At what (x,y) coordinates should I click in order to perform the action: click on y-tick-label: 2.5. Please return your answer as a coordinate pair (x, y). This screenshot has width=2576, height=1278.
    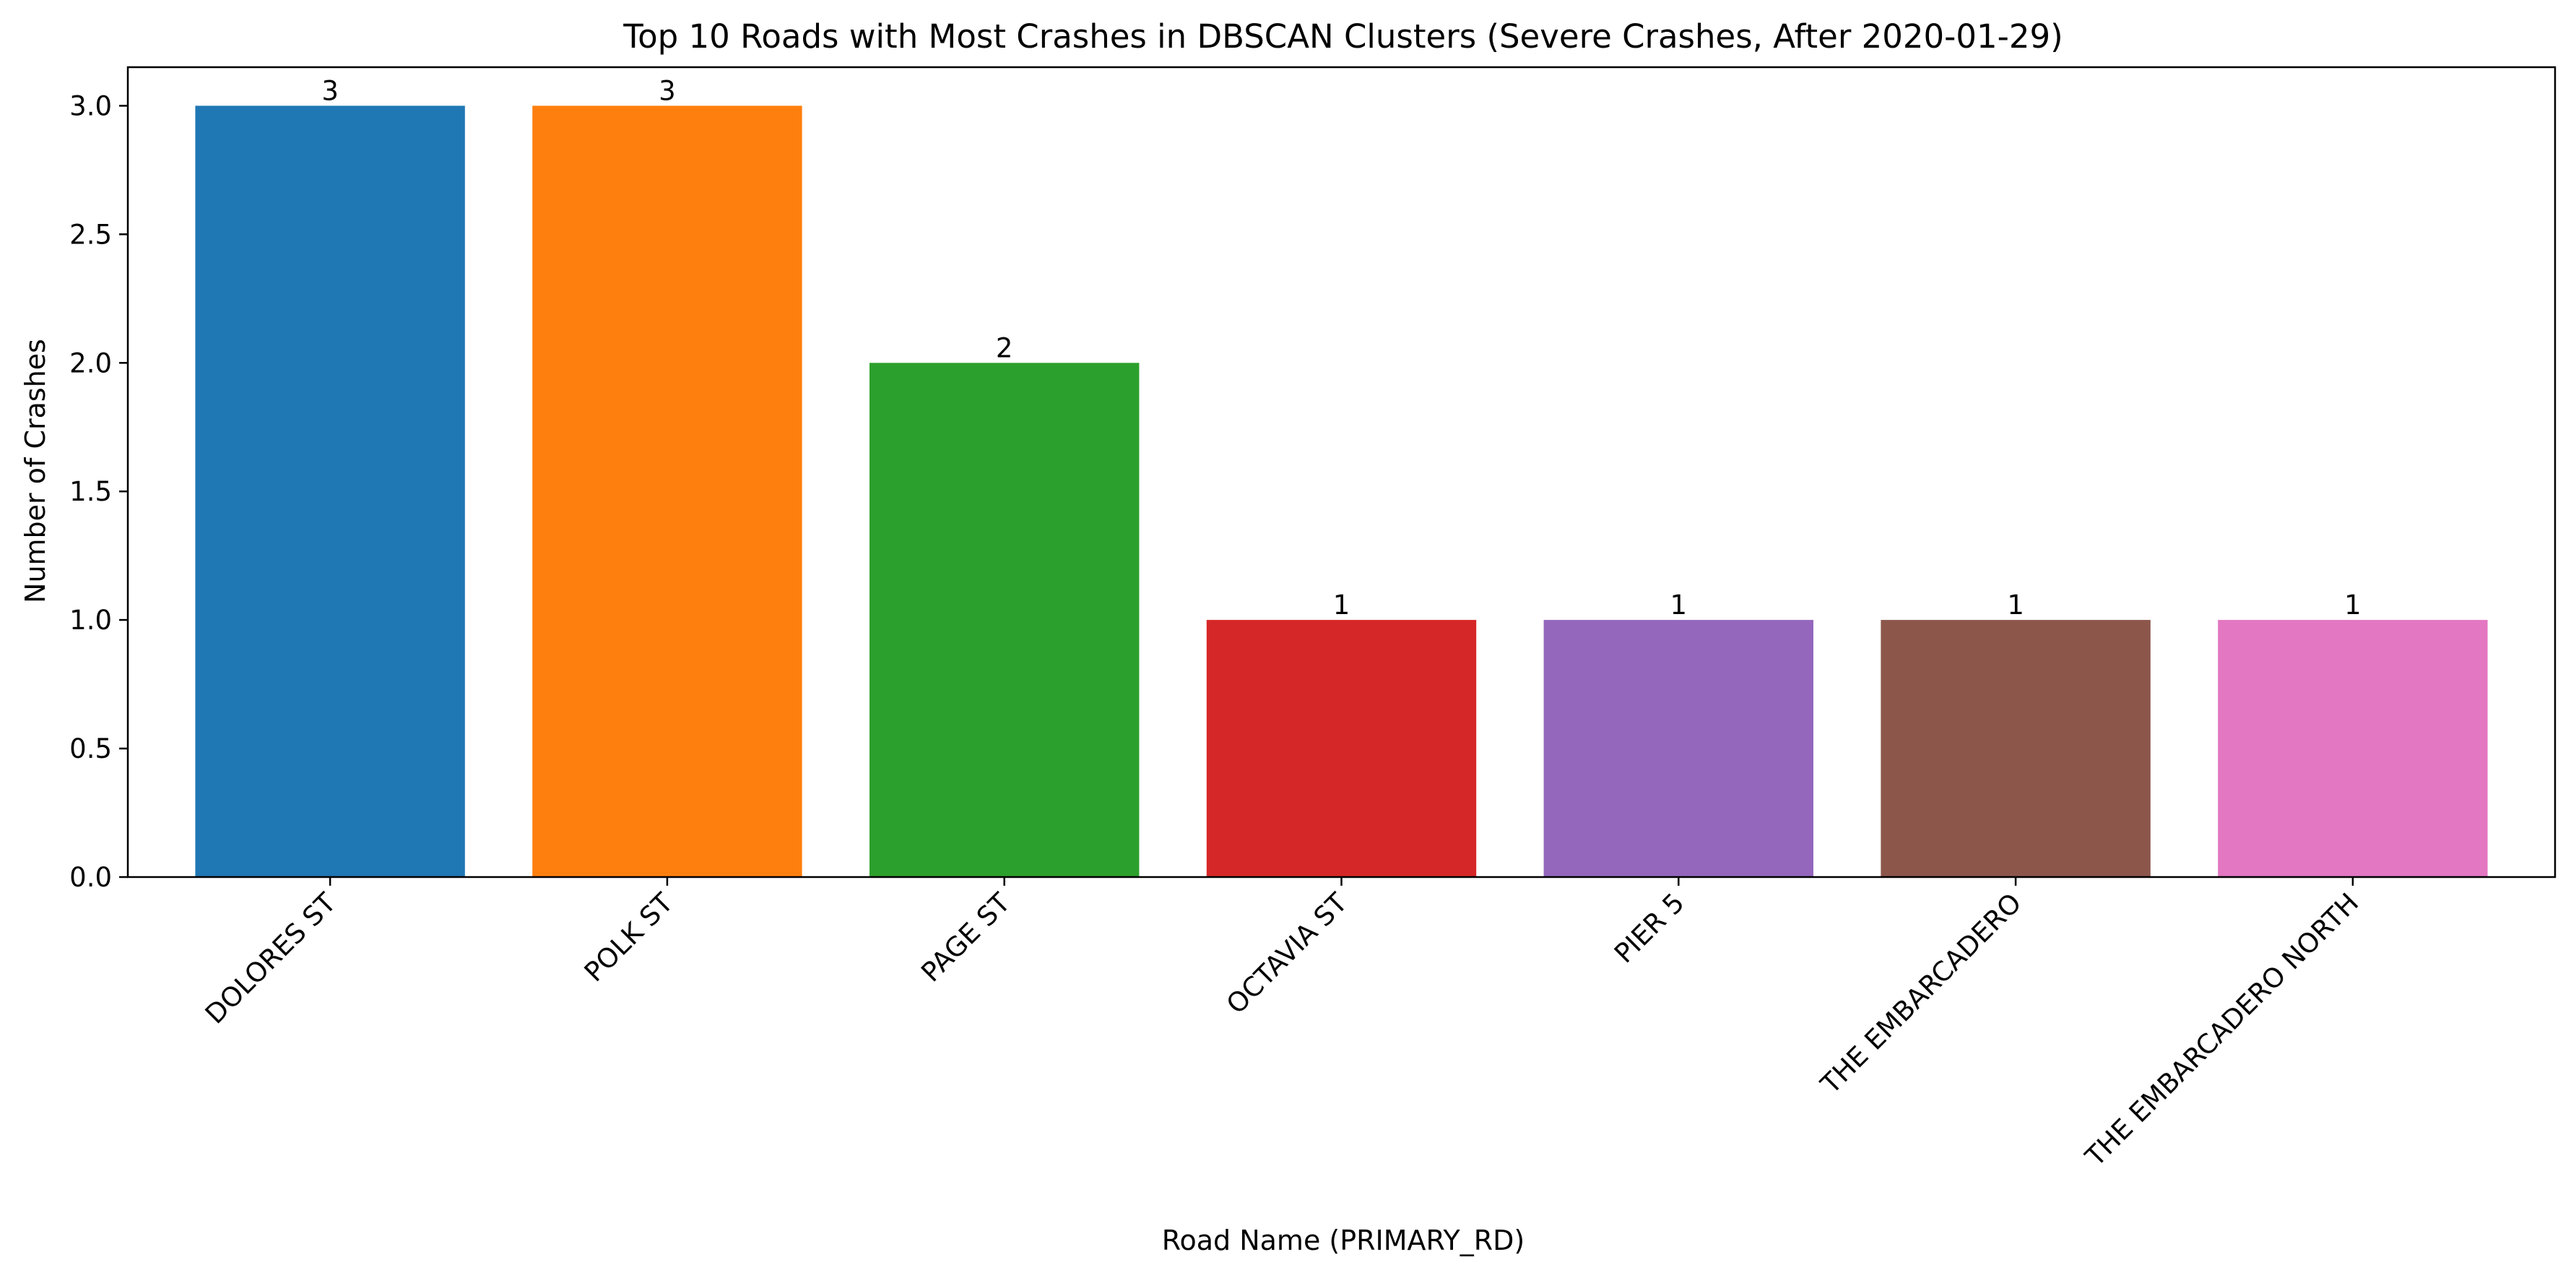
    Looking at the image, I should click on (90, 234).